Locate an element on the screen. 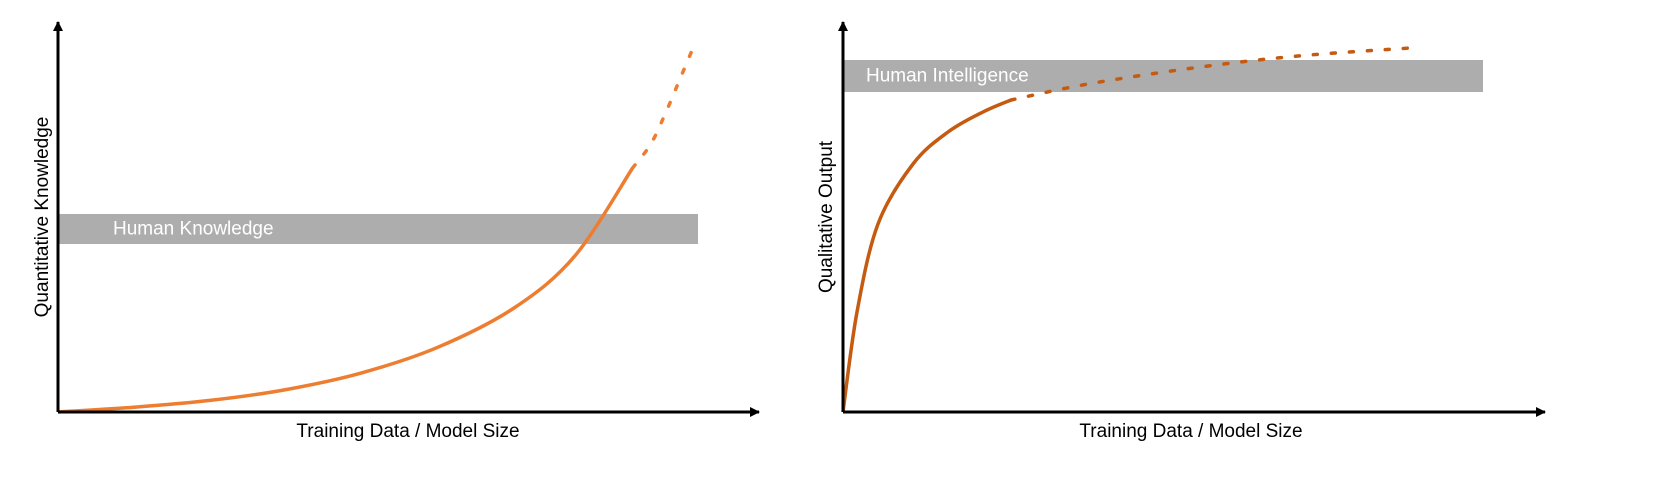 This screenshot has height=498, width=1661. right-projection-dotted-line is located at coordinates (1210, 74).